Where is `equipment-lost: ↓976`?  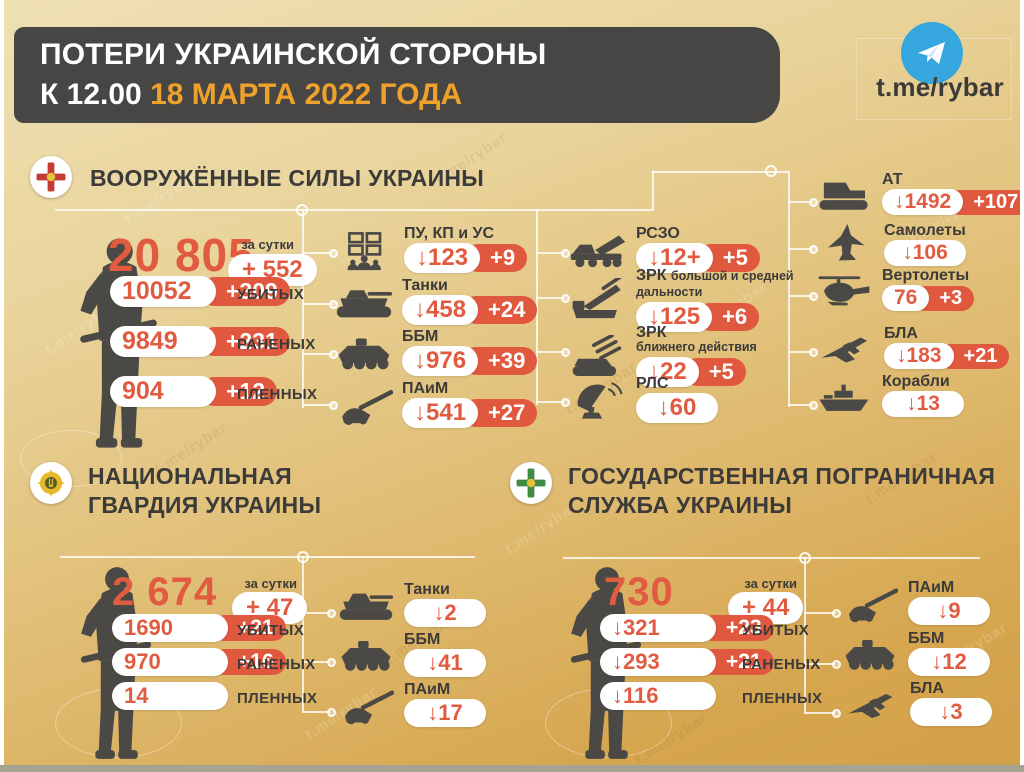 equipment-lost: ↓976 is located at coordinates (440, 361).